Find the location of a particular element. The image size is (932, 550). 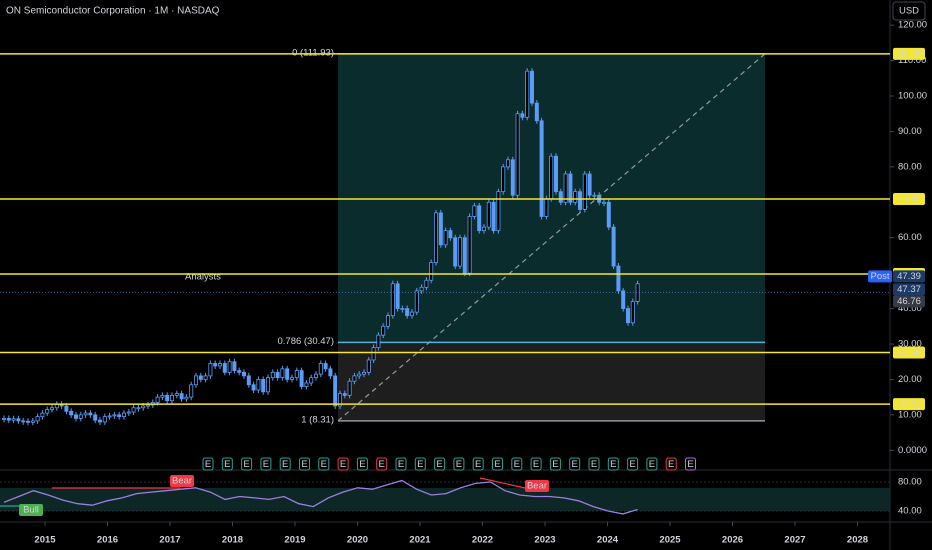

price-label: 47.37 is located at coordinates (909, 289).